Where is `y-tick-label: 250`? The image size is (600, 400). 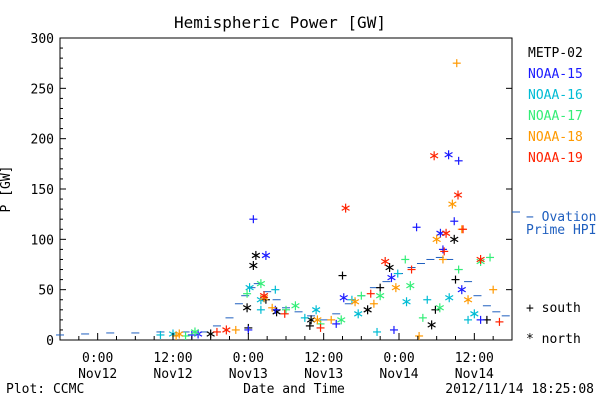 y-tick-label: 250 is located at coordinates (42, 89).